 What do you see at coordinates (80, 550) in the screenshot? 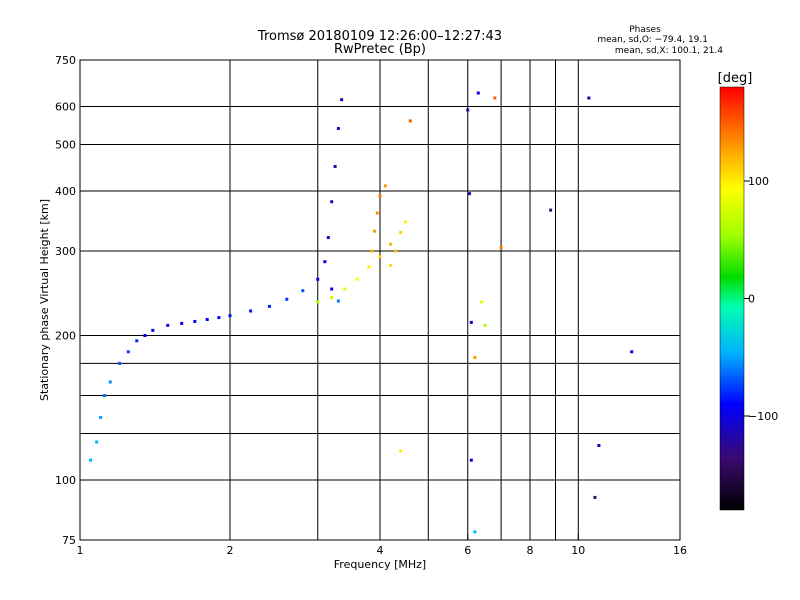
I see `x-tick-label: 1` at bounding box center [80, 550].